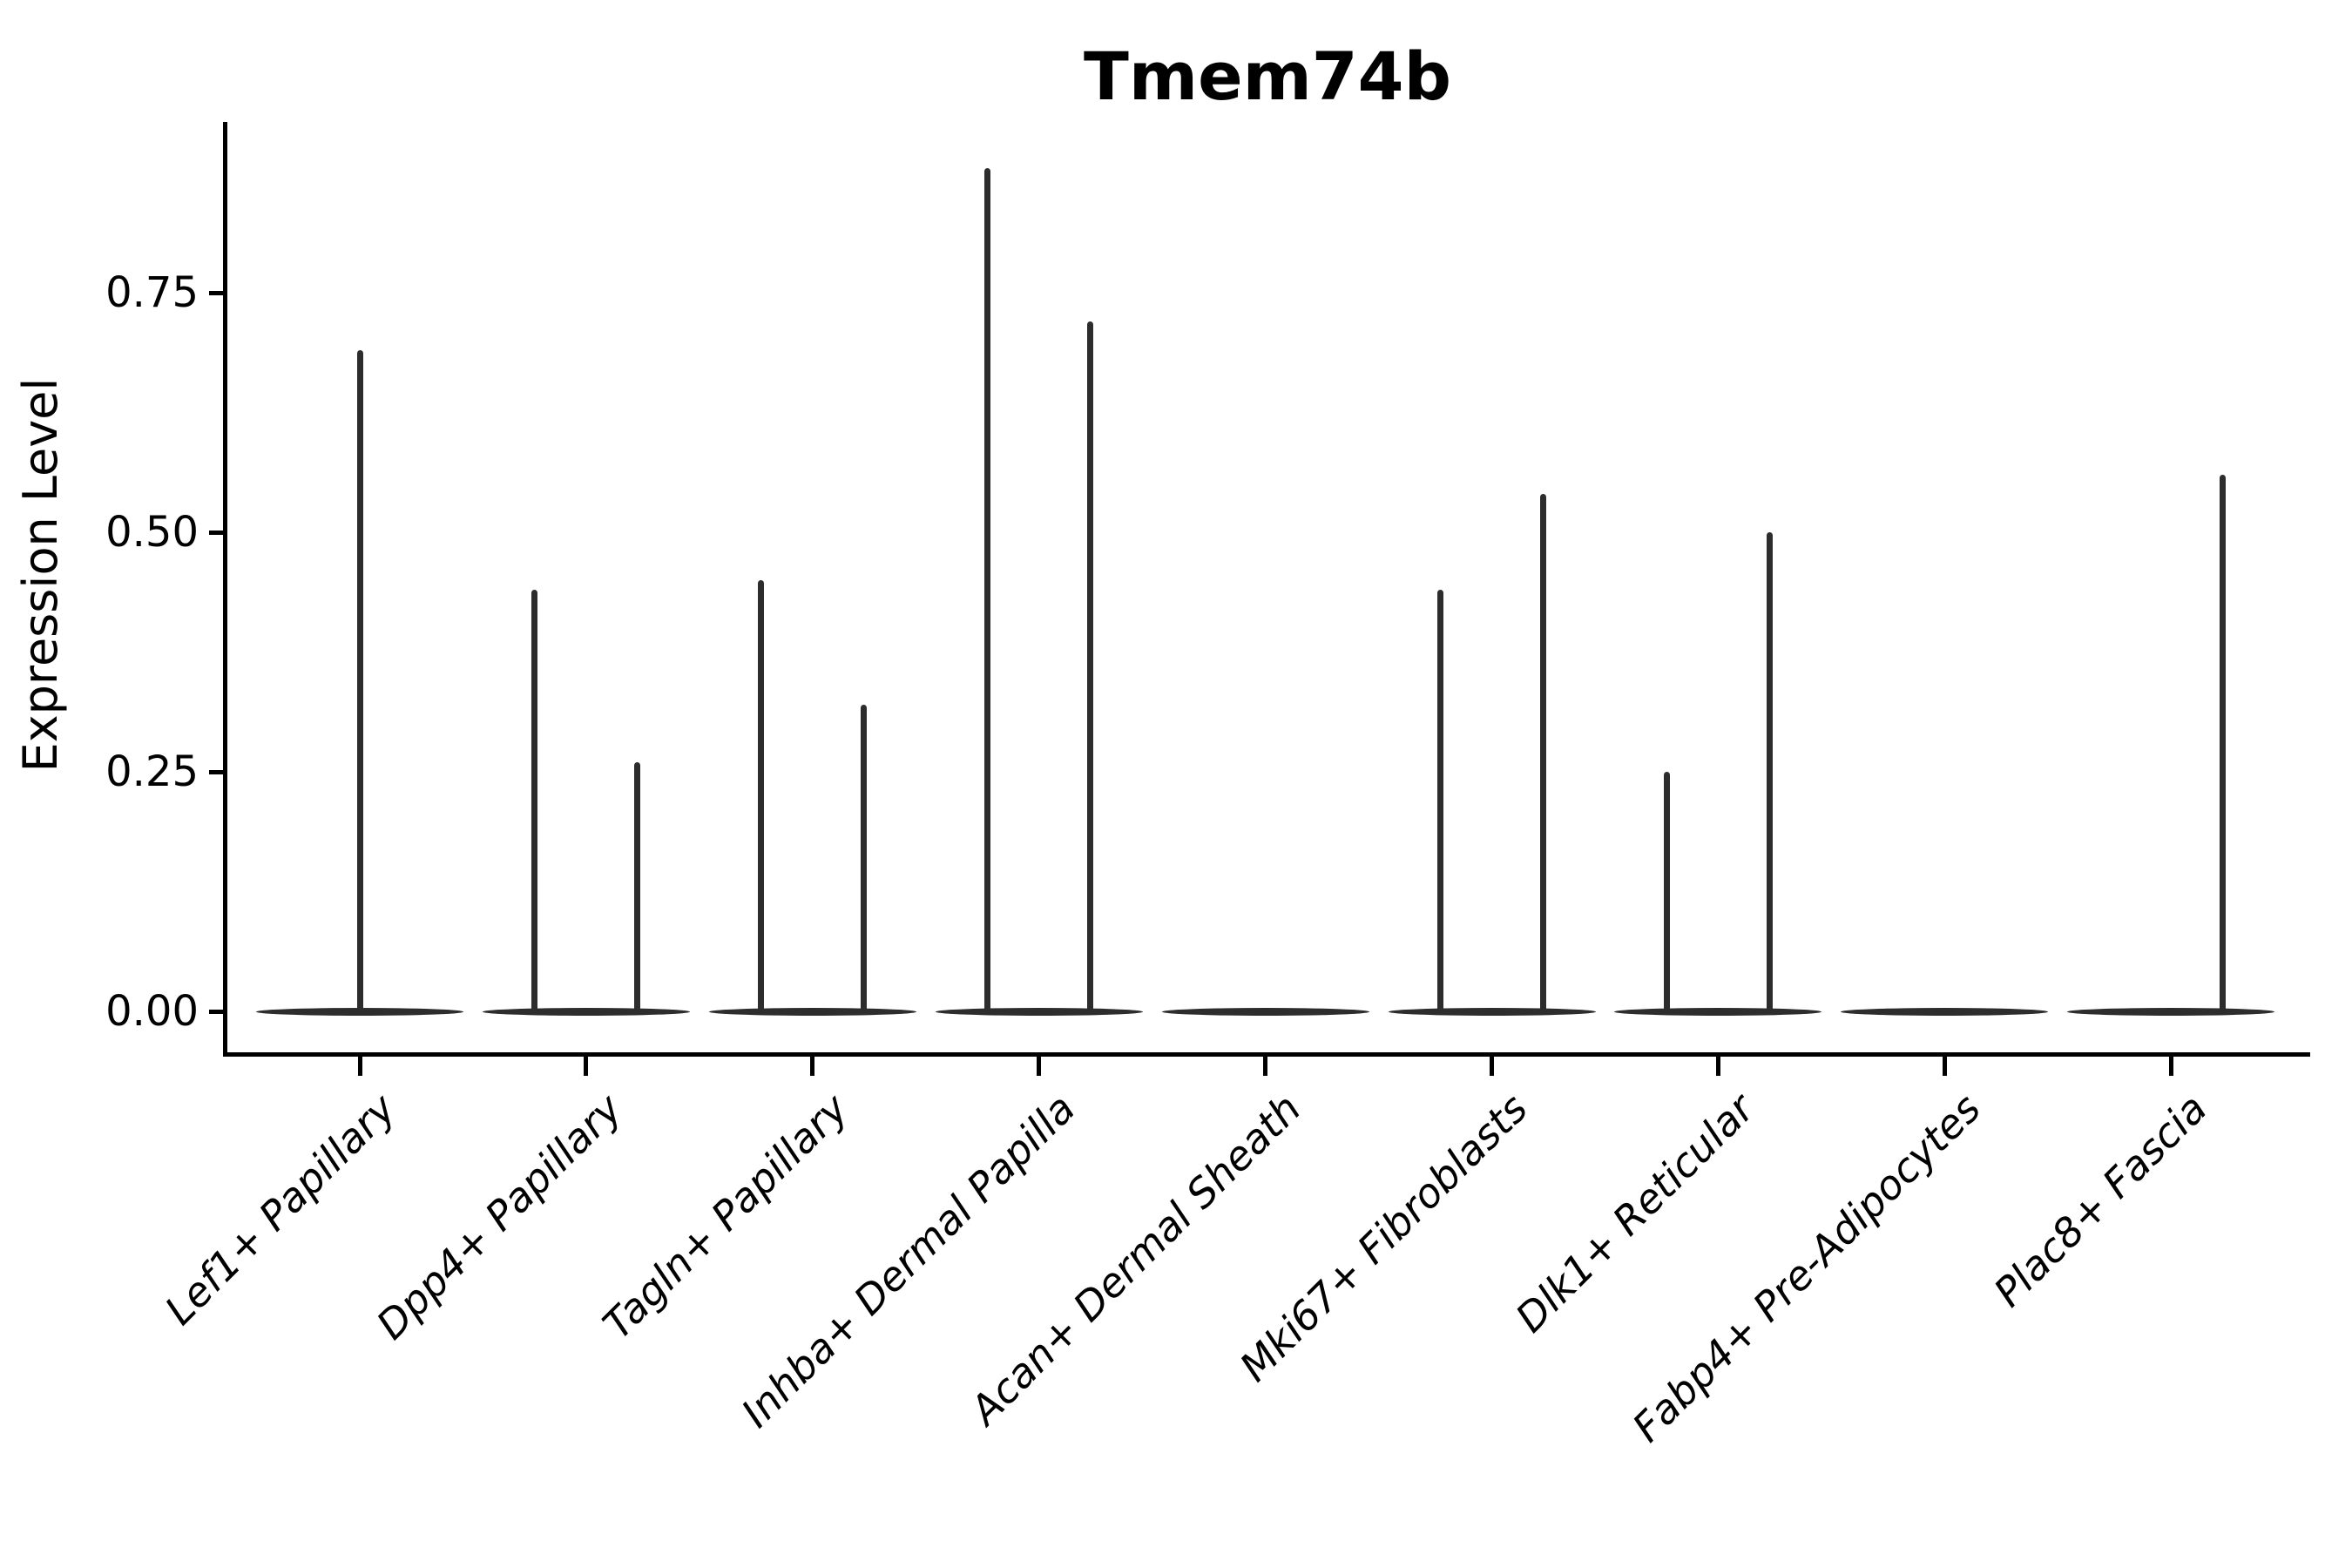  Describe the element at coordinates (152, 1012) in the screenshot. I see `y-tick-label: 0.00` at that location.